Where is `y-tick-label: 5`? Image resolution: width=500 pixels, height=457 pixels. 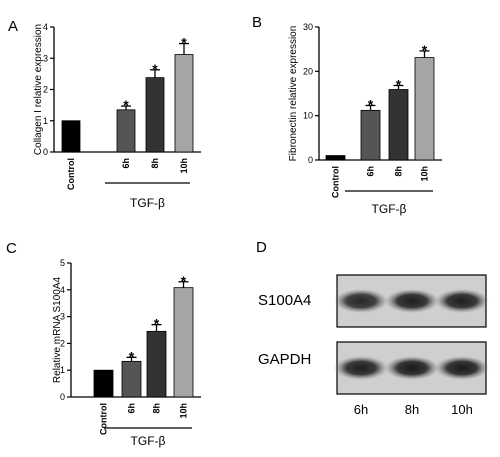
y-tick-label: 5 is located at coordinates (62, 263).